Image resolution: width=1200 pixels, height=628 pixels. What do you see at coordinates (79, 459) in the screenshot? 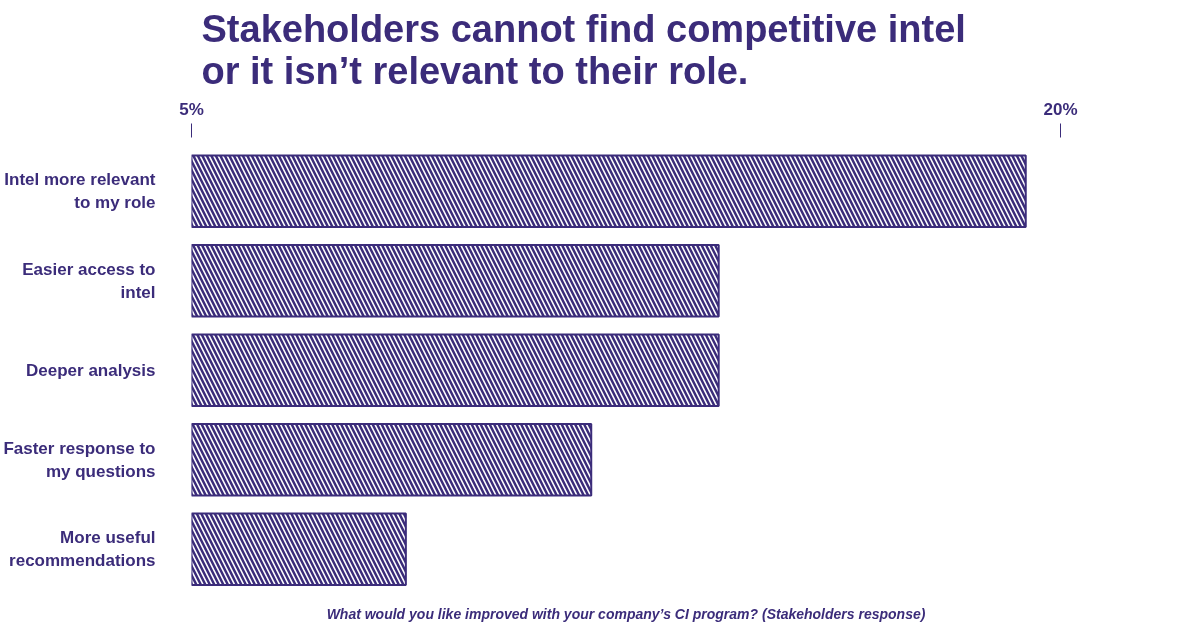
I see `y-tick-label: Faster response to my questions` at bounding box center [79, 459].